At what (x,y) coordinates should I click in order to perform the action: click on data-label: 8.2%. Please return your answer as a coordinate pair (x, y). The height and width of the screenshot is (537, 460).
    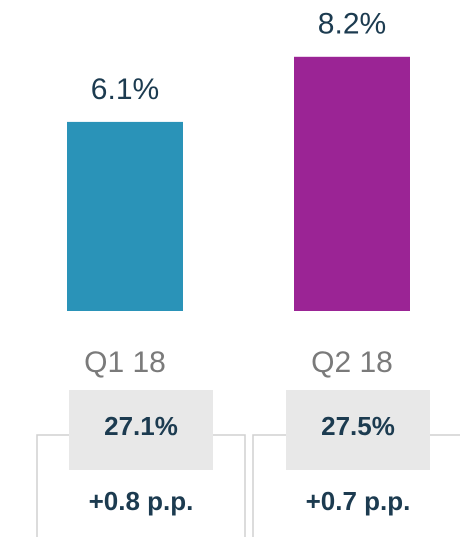
    Looking at the image, I should click on (352, 24).